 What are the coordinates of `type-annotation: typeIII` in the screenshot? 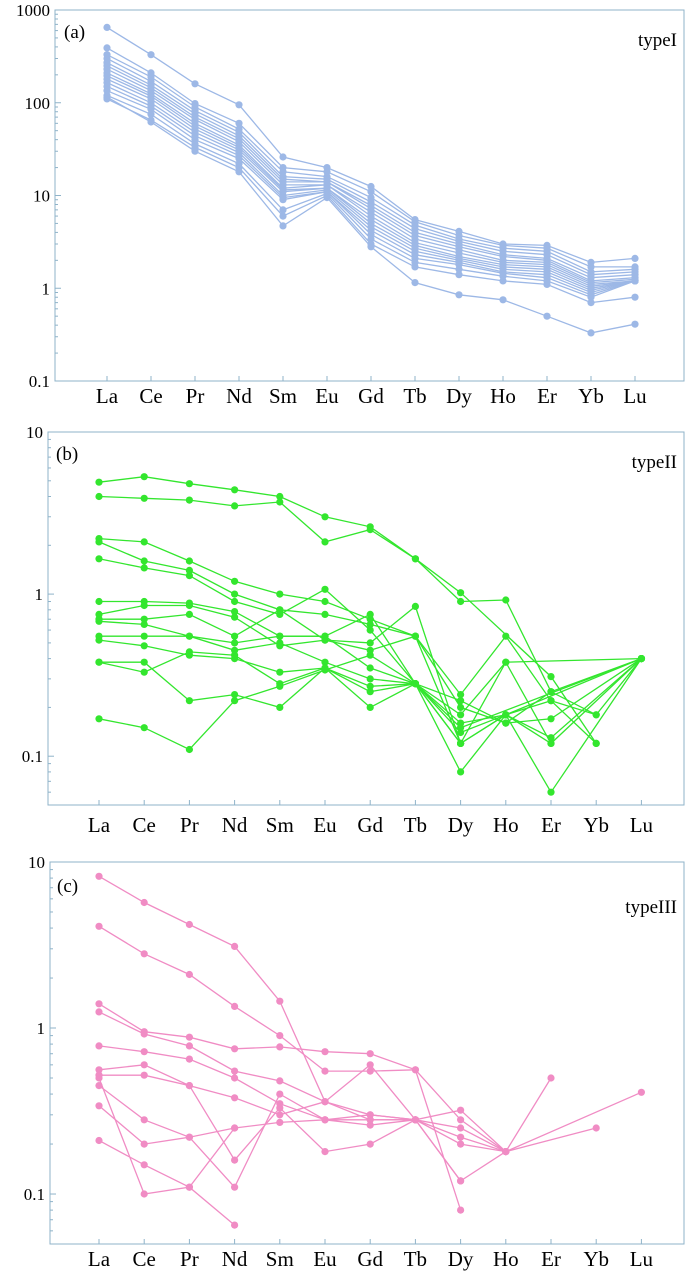 It's located at (651, 907).